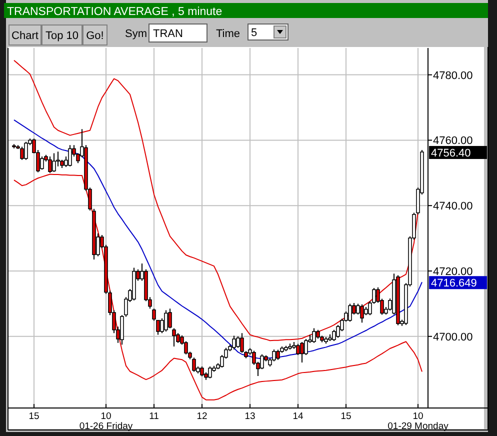  What do you see at coordinates (106, 421) in the screenshot?
I see `x-tick-label: 10 01-26 Friday` at bounding box center [106, 421].